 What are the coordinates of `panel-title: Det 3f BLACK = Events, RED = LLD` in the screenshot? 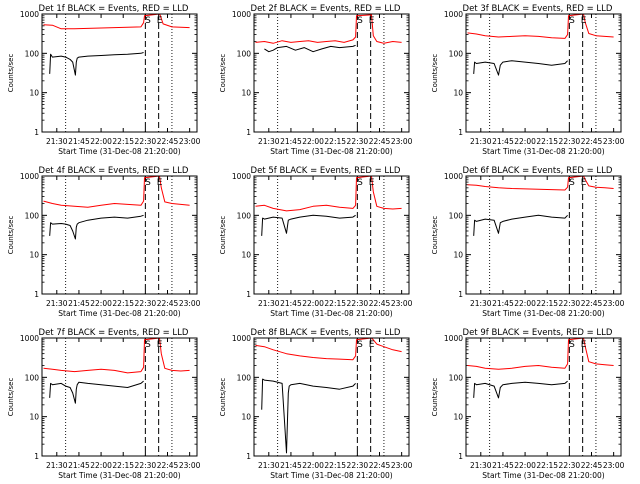 It's located at (538, 9).